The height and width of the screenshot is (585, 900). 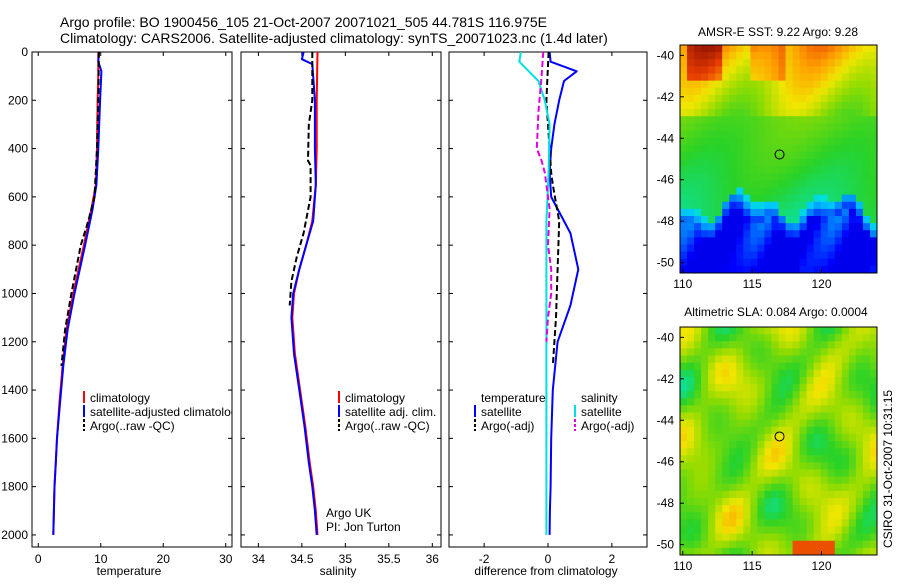 What do you see at coordinates (433, 559) in the screenshot?
I see `x-tick-label: 36` at bounding box center [433, 559].